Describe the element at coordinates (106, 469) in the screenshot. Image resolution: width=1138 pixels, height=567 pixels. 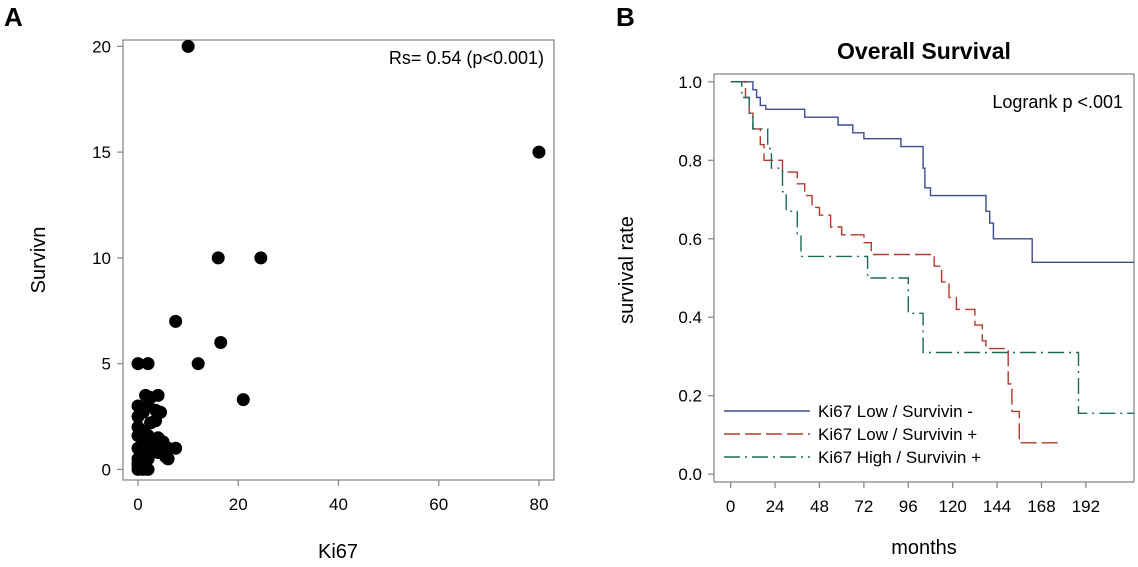
I see `scatter-y-tick-label: 0` at that location.